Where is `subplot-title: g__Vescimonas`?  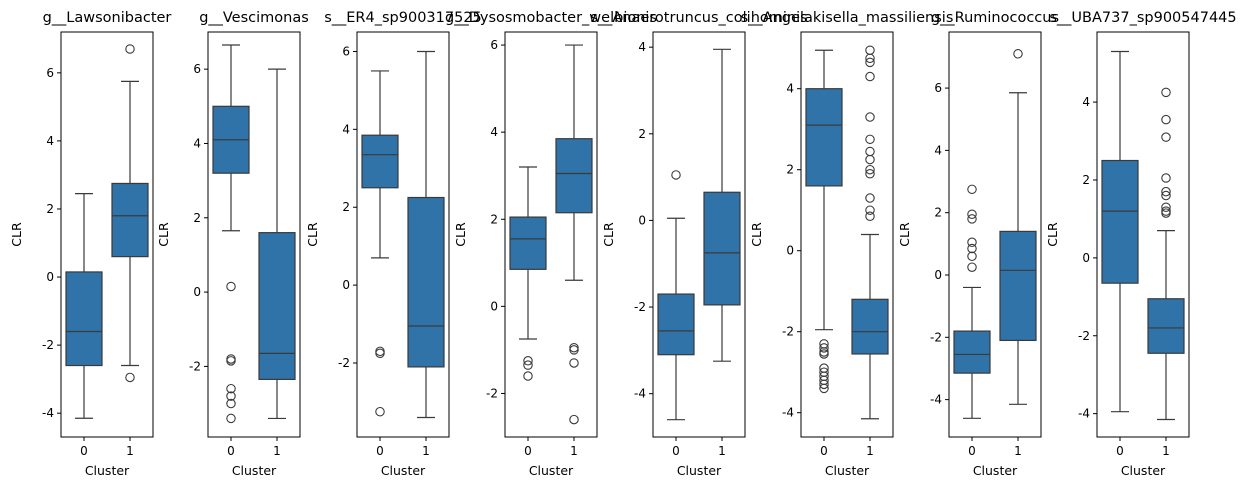 subplot-title: g__Vescimonas is located at coordinates (254, 18).